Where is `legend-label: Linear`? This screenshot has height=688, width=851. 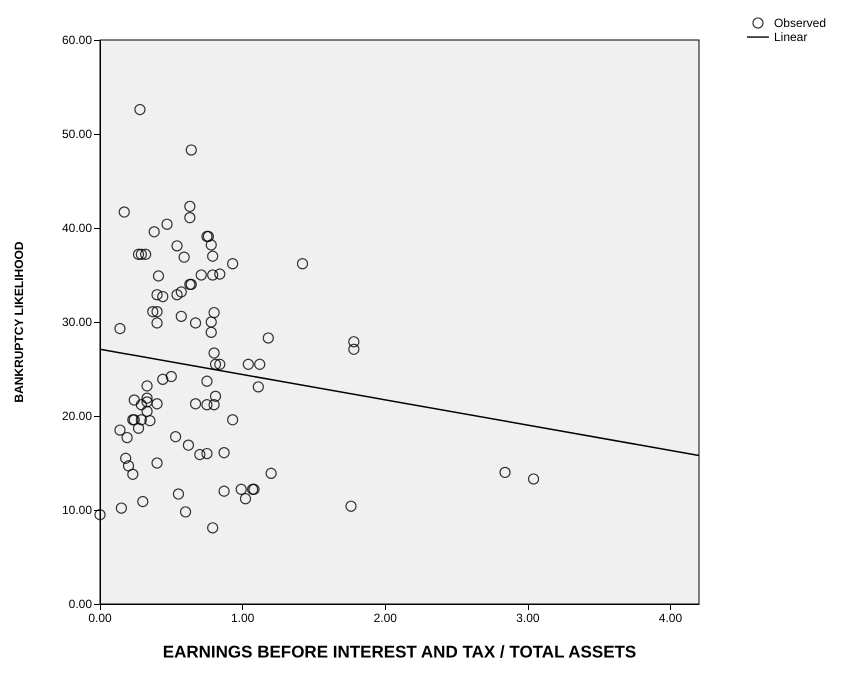 legend-label: Linear is located at coordinates (791, 37).